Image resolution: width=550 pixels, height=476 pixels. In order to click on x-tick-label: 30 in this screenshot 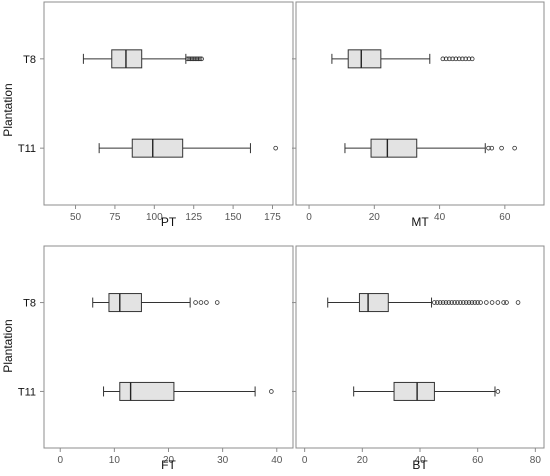, I will do `click(223, 460)`.